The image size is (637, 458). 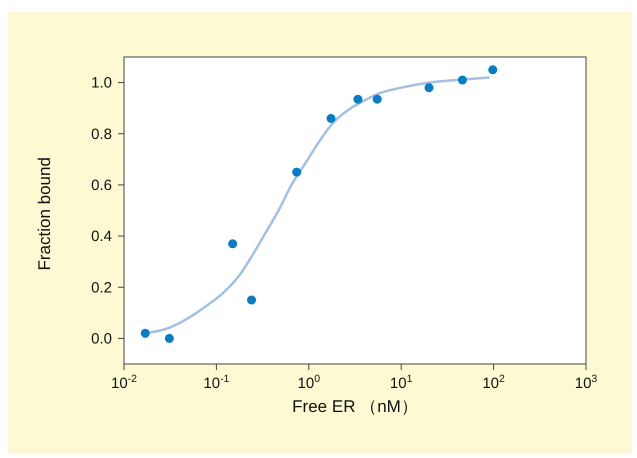 I want to click on x-tick-label: 10$^{1}$, so click(x=401, y=382).